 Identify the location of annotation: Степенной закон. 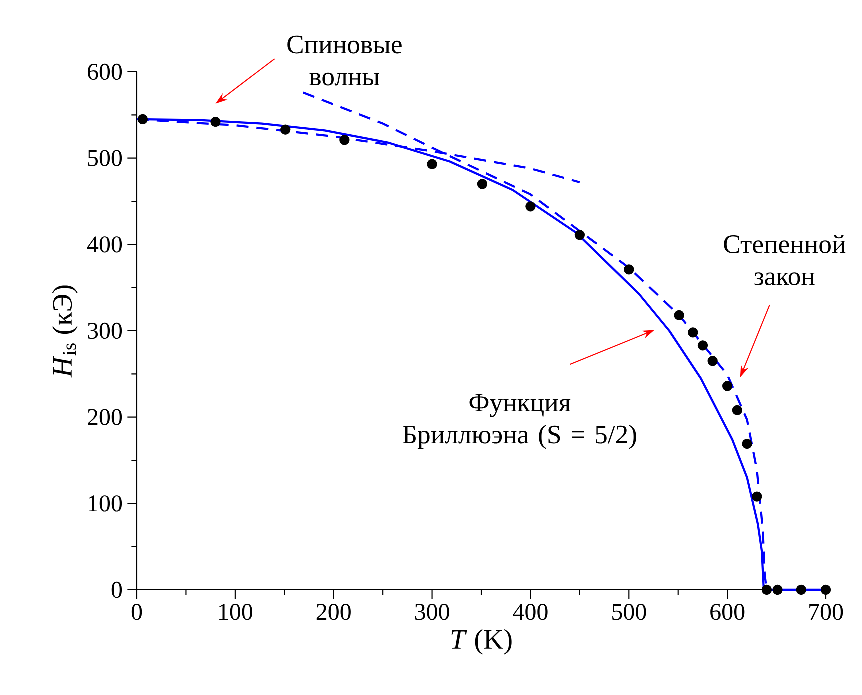
(785, 260).